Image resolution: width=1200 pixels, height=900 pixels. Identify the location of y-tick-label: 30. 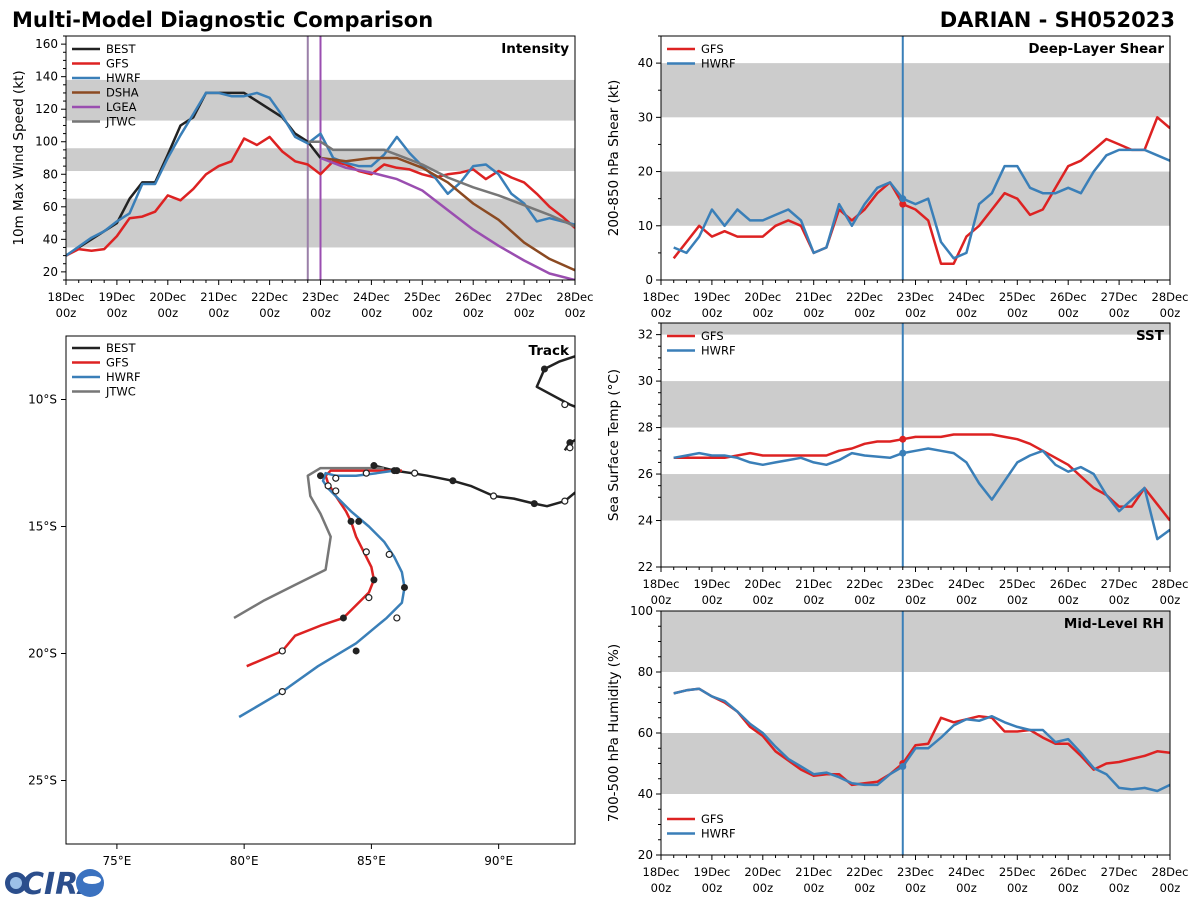
(645, 117).